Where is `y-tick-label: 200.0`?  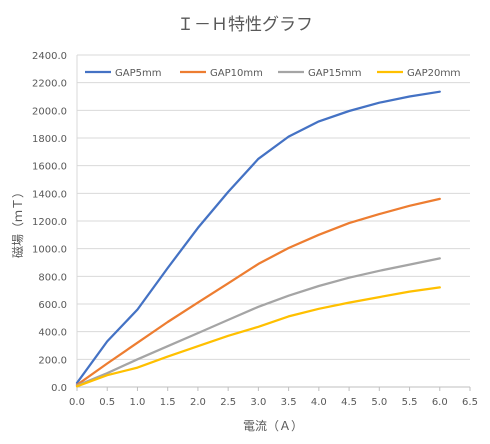
y-tick-label: 200.0 is located at coordinates (52, 360).